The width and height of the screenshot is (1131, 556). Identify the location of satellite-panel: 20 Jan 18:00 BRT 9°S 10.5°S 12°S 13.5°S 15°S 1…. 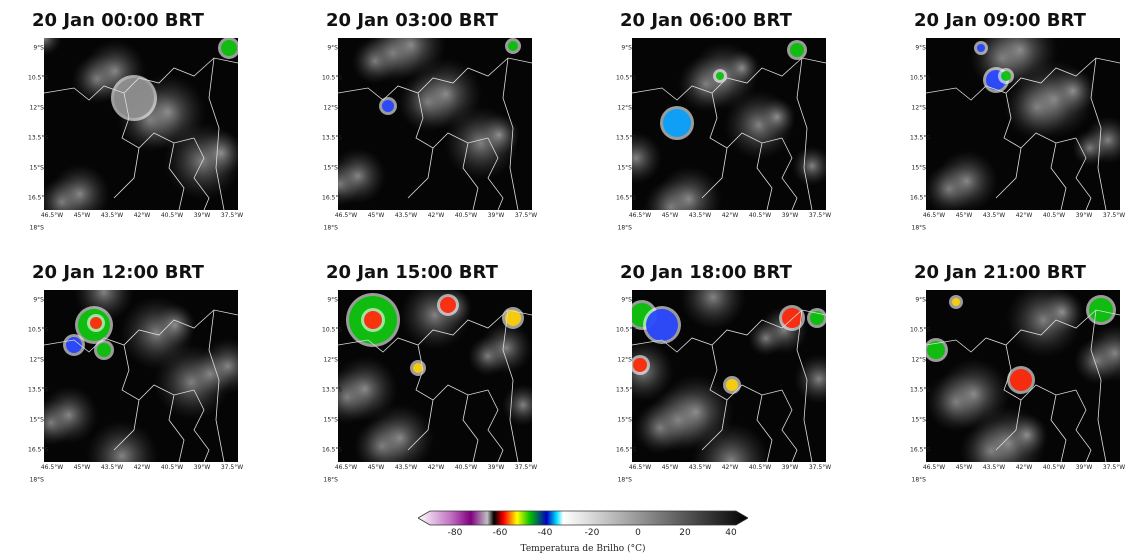
(723, 382).